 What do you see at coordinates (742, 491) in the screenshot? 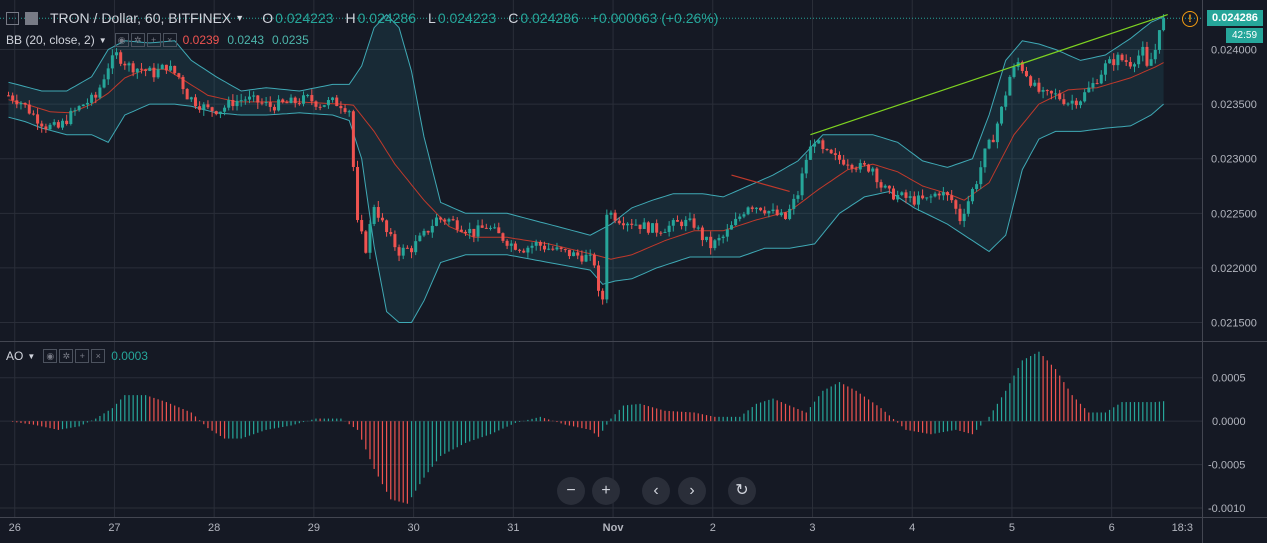
I see `reset-chart-button: ↻` at bounding box center [742, 491].